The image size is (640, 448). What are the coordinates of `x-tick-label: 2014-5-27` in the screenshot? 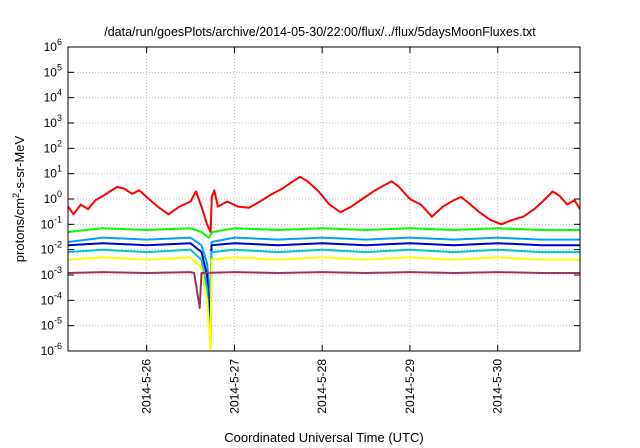 It's located at (234, 386).